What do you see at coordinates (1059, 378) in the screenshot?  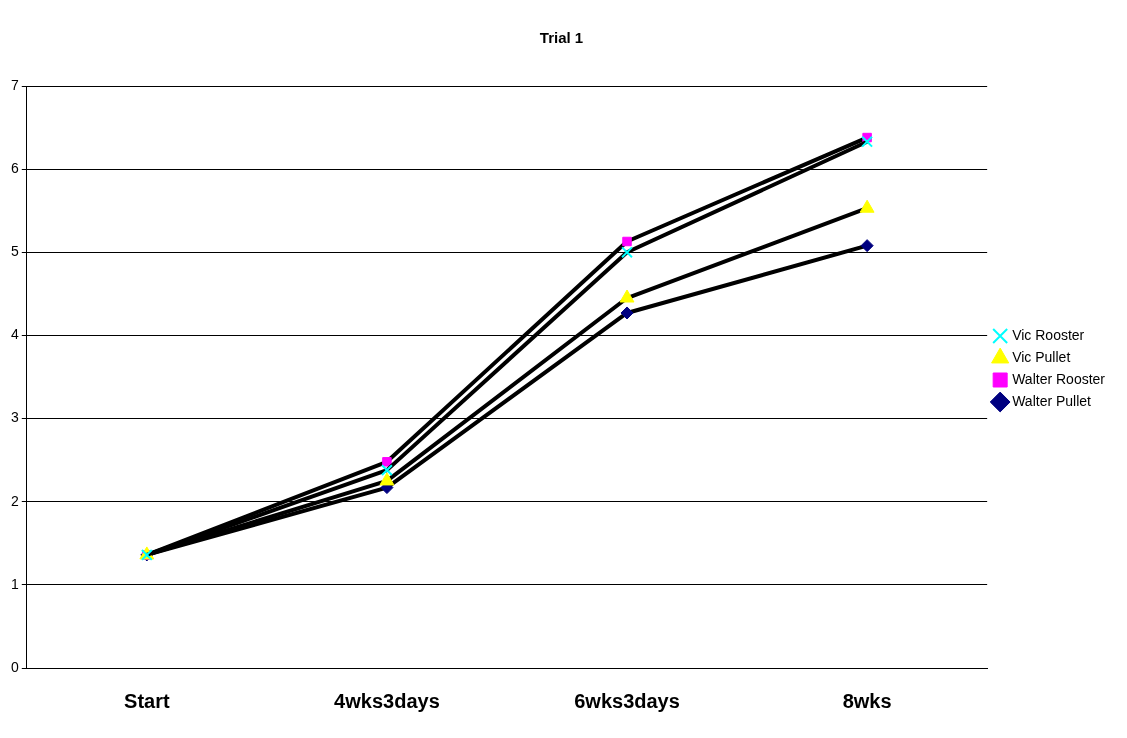 I see `legend-label: Walter Rooster` at bounding box center [1059, 378].